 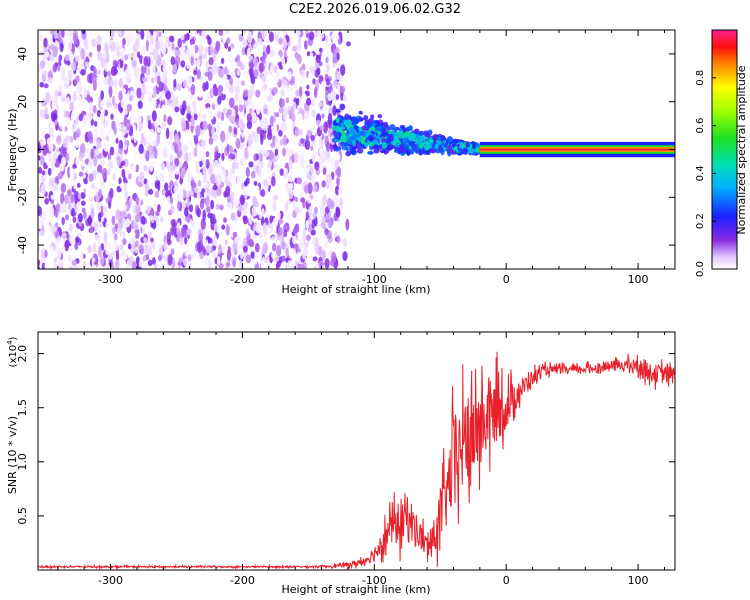 I want to click on x-tick-label: 100, so click(x=638, y=580).